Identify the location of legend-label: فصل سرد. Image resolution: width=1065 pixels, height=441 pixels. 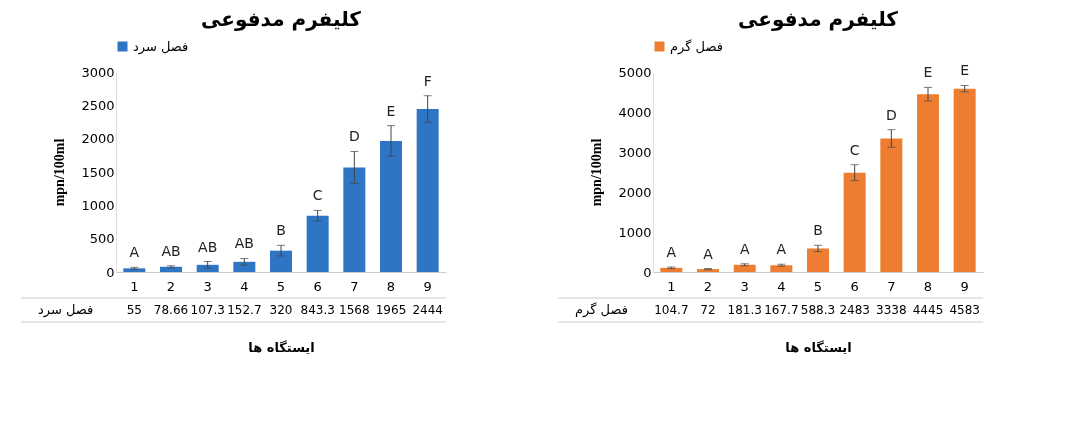
(161, 46).